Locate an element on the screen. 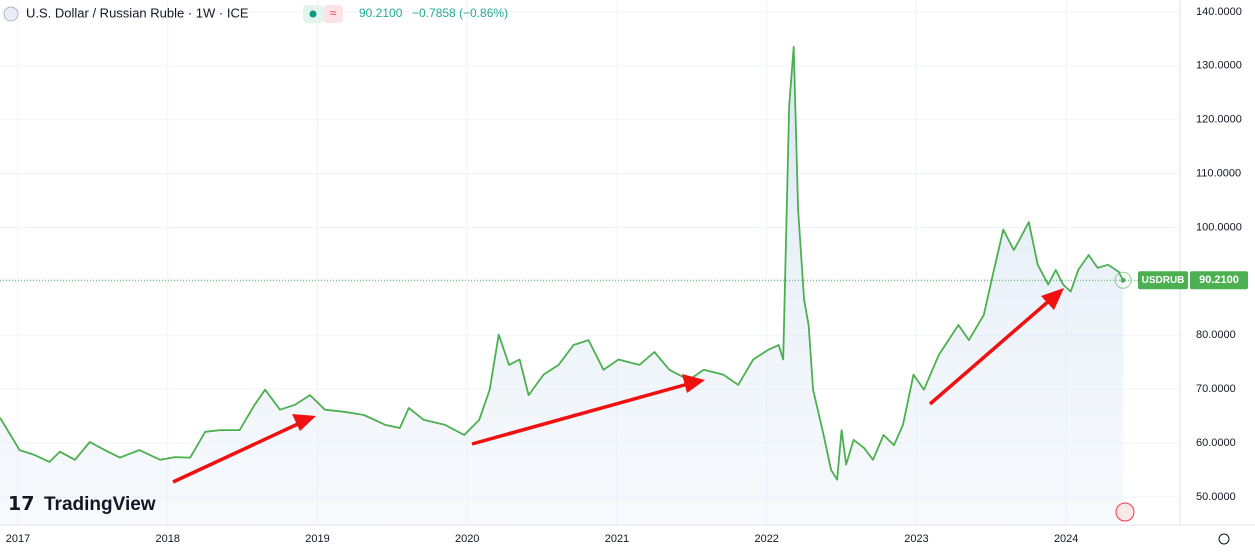 This screenshot has height=553, width=1255. header-price: 90.2100 is located at coordinates (381, 13).